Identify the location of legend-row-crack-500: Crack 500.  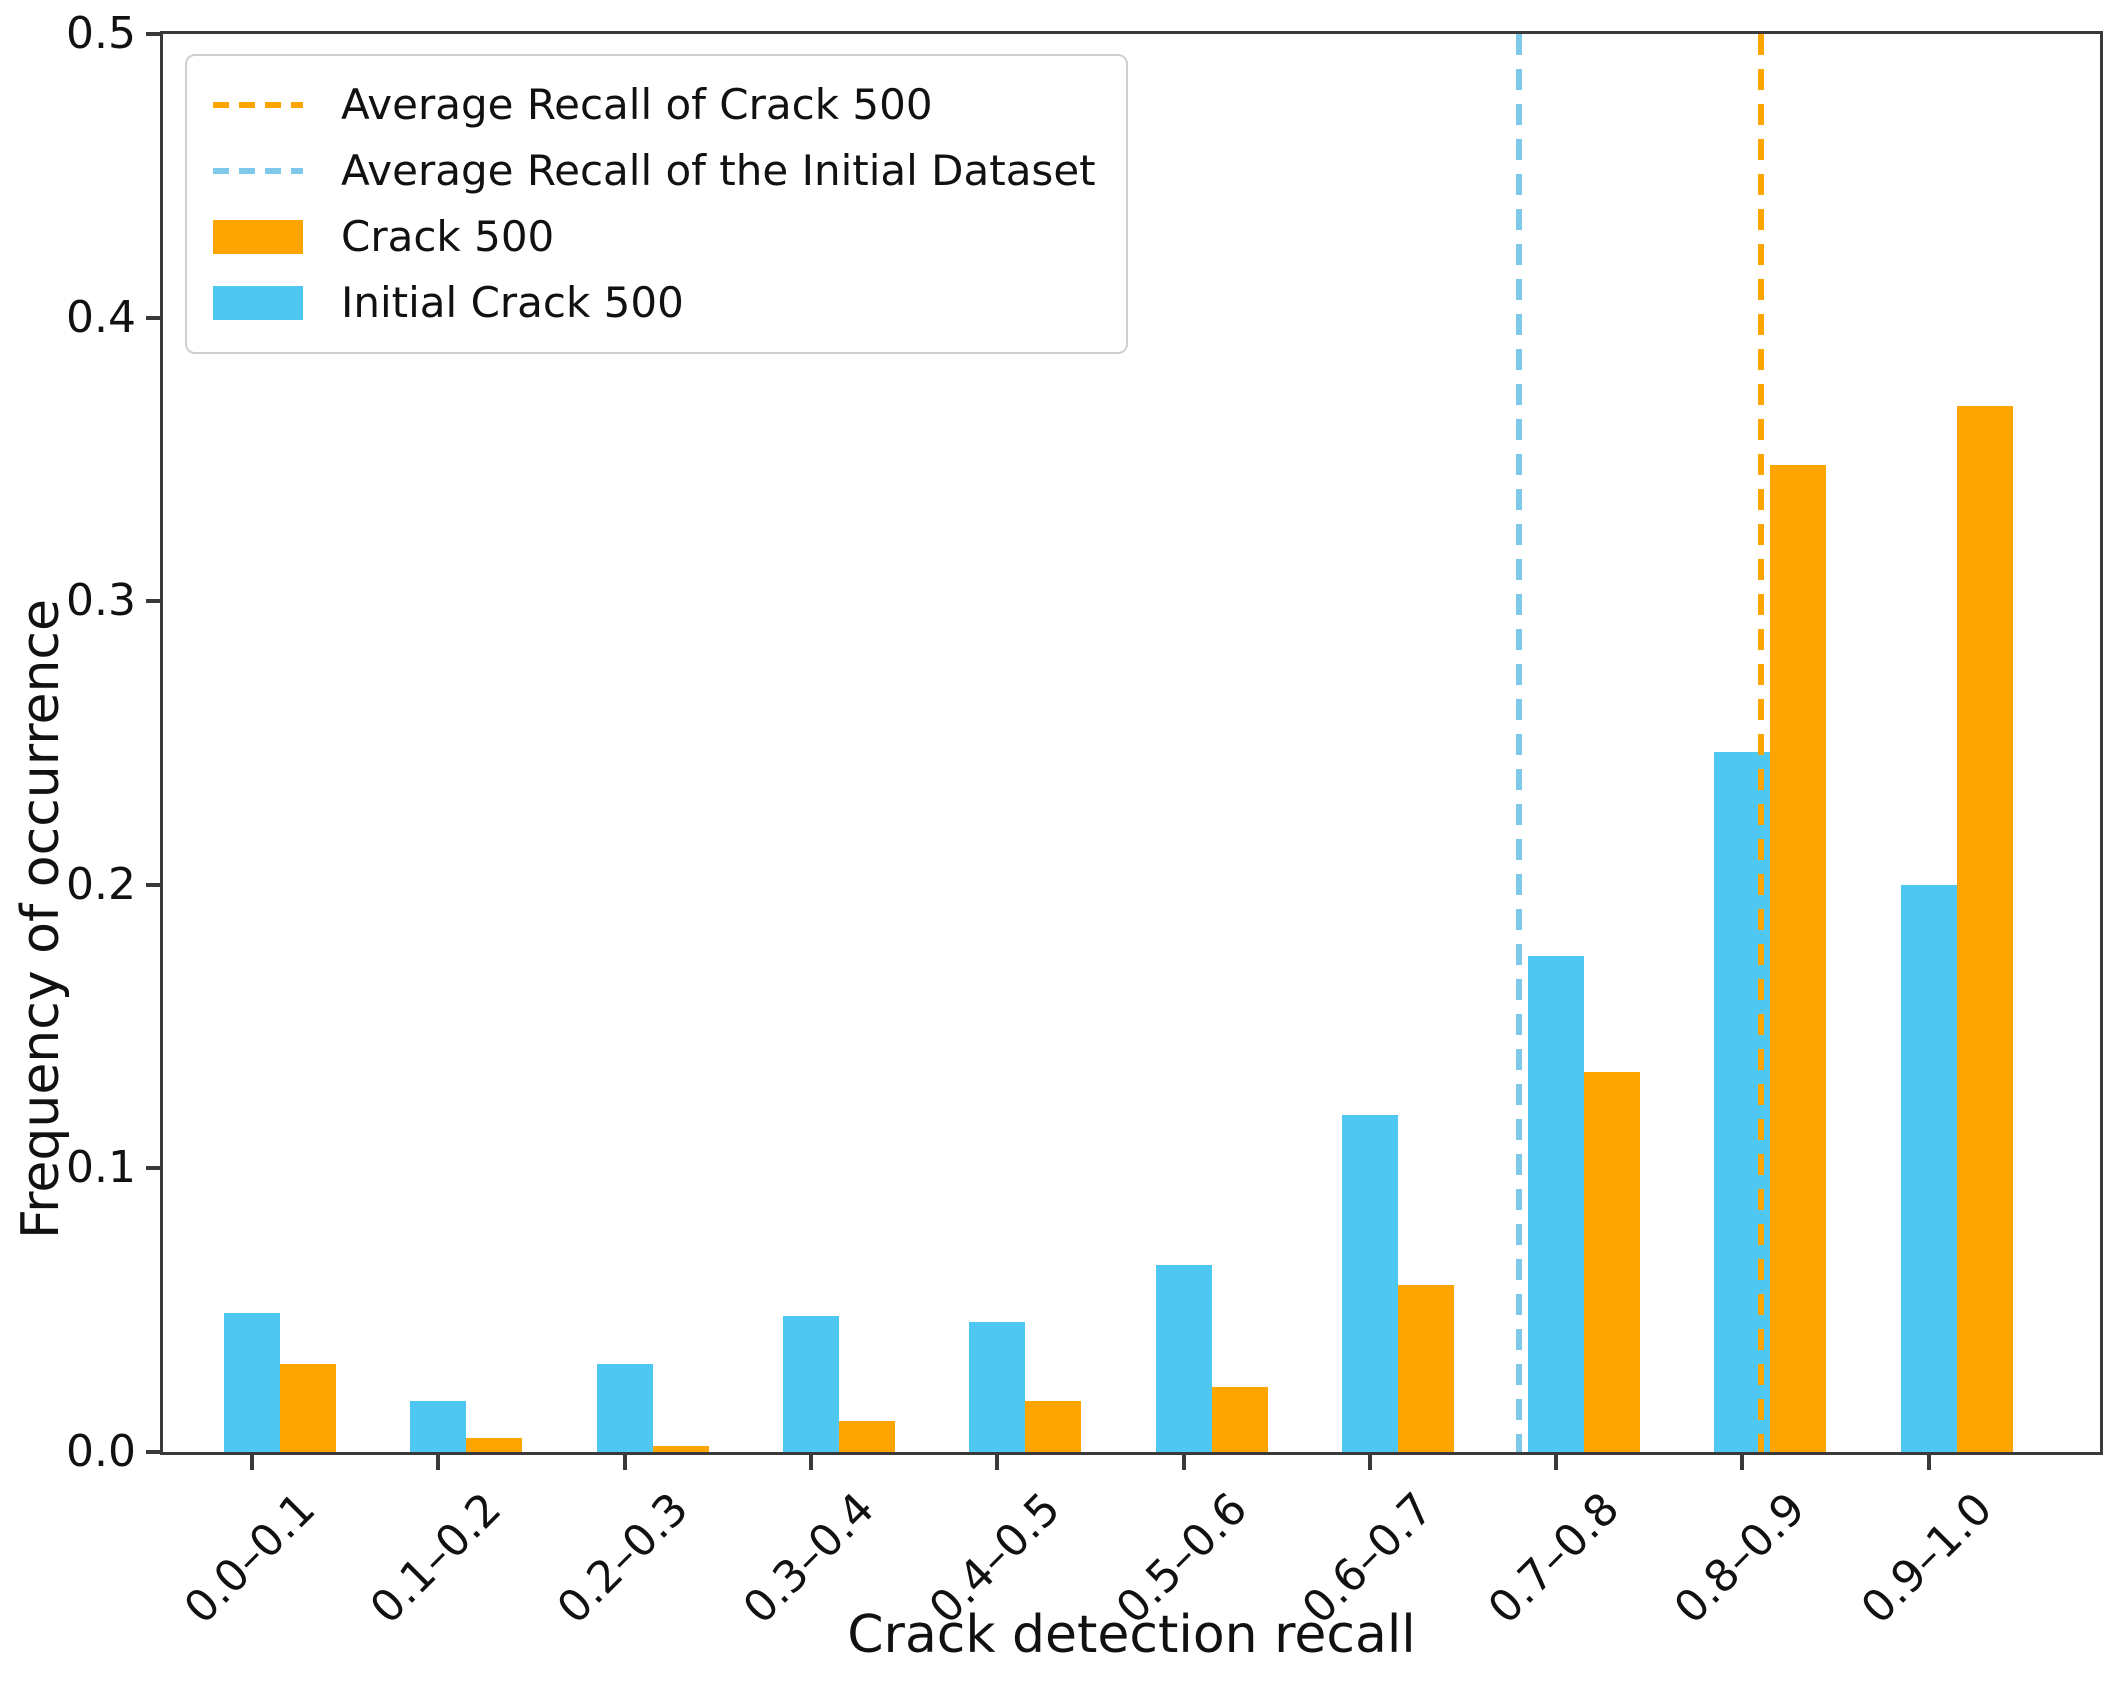
(654, 237).